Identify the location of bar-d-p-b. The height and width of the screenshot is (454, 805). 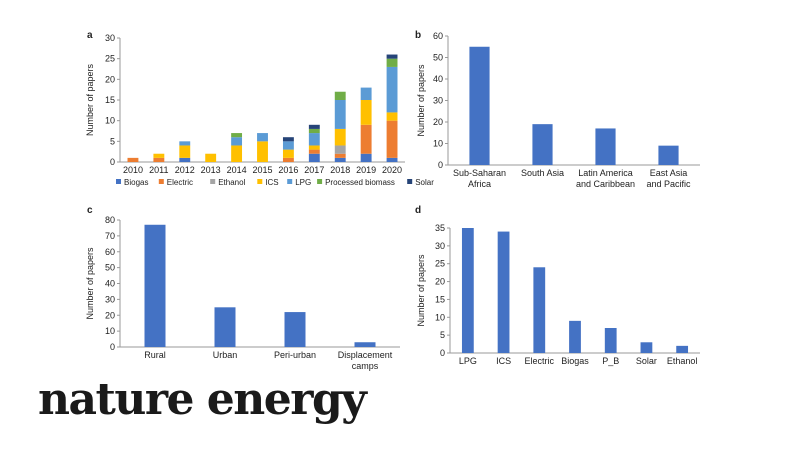
(610, 340).